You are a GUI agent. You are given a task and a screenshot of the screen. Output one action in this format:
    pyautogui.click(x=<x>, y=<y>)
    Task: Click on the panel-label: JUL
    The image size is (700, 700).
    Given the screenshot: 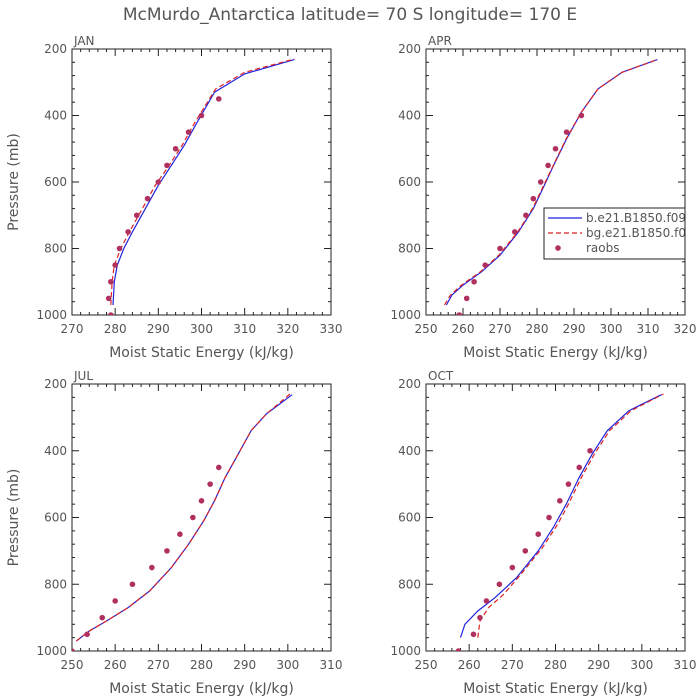 What is the action you would take?
    pyautogui.click(x=83, y=376)
    